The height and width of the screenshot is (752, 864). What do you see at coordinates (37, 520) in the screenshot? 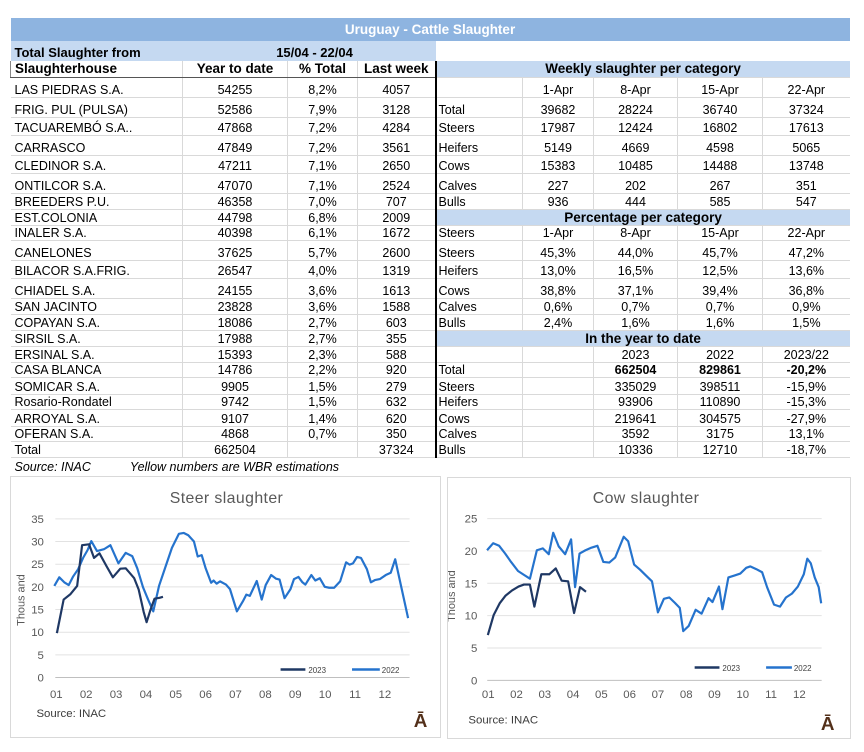
I see `svg-text: 35` at bounding box center [37, 520].